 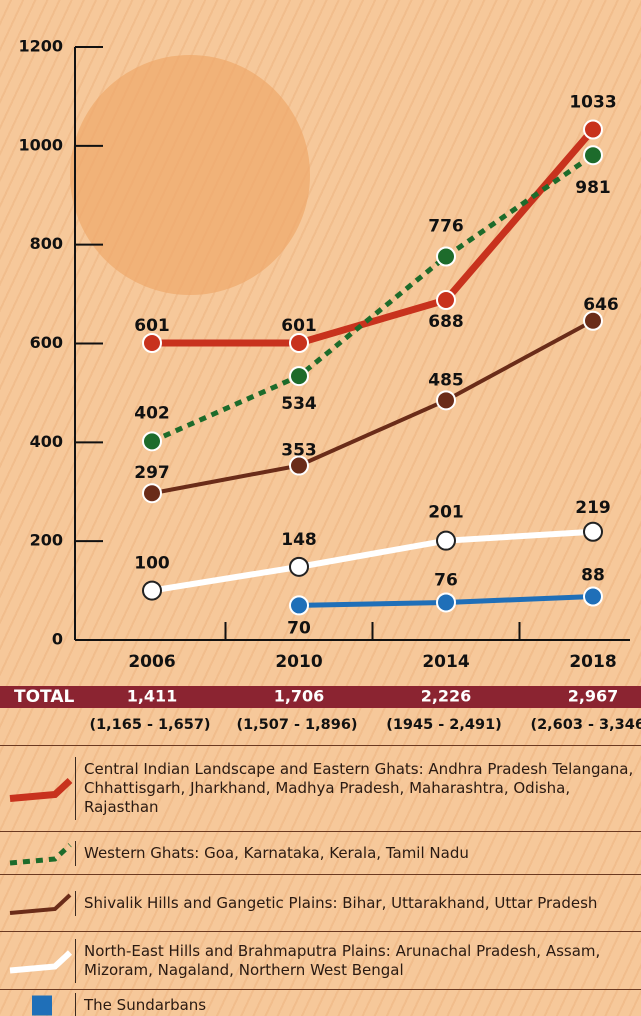 What do you see at coordinates (152, 413) in the screenshot?
I see `data-label: 402` at bounding box center [152, 413].